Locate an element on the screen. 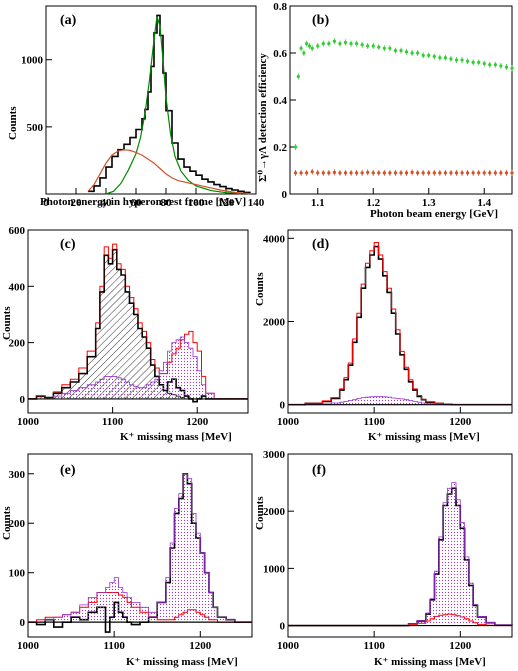  y-tick-label: 0.6 is located at coordinates (280, 54).